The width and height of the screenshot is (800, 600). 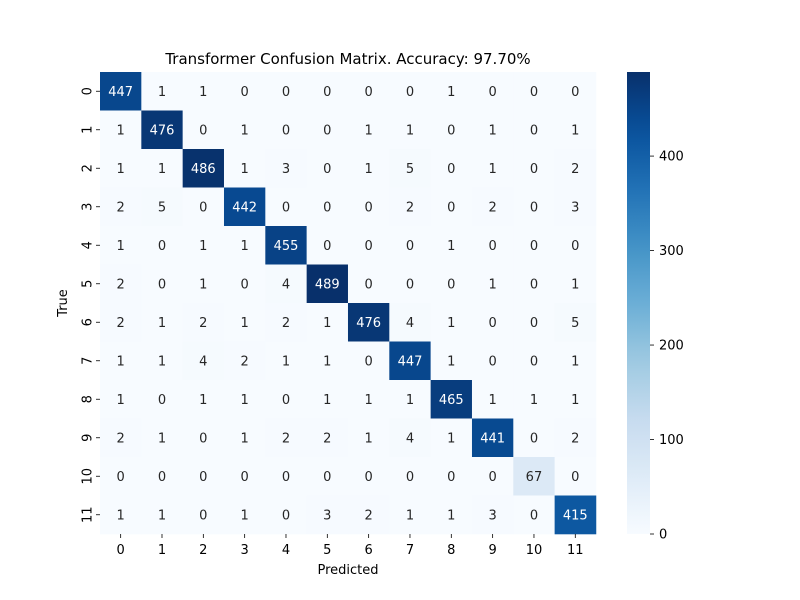 I want to click on x-axis-ticks: 0 1 2 3 4 5 6 7 8 9 10 11, so click(x=350, y=546).